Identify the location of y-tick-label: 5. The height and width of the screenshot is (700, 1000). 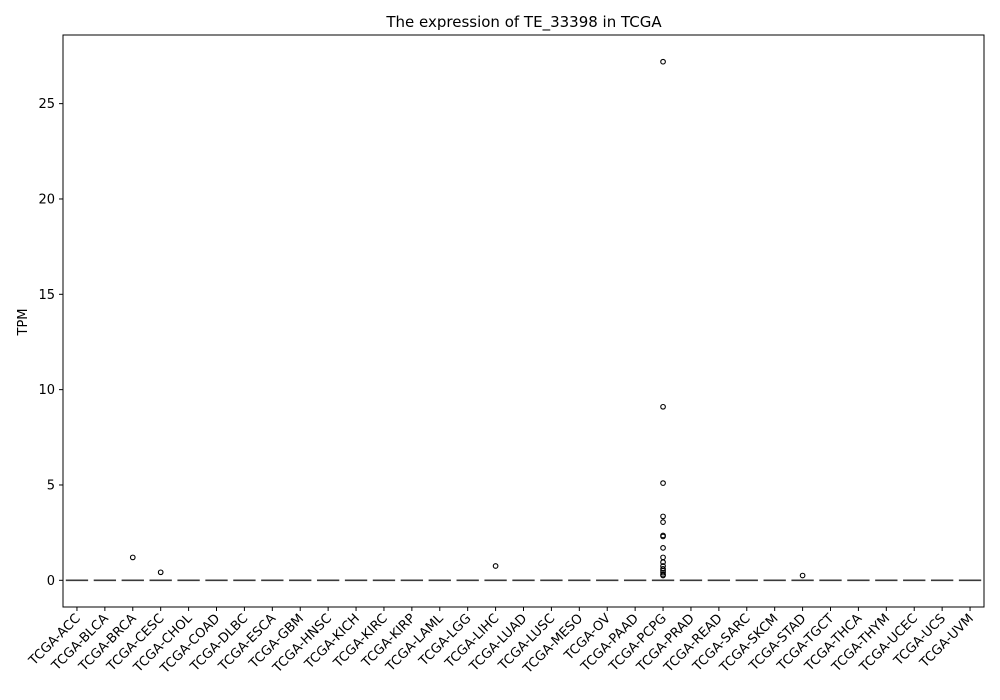
(51, 485).